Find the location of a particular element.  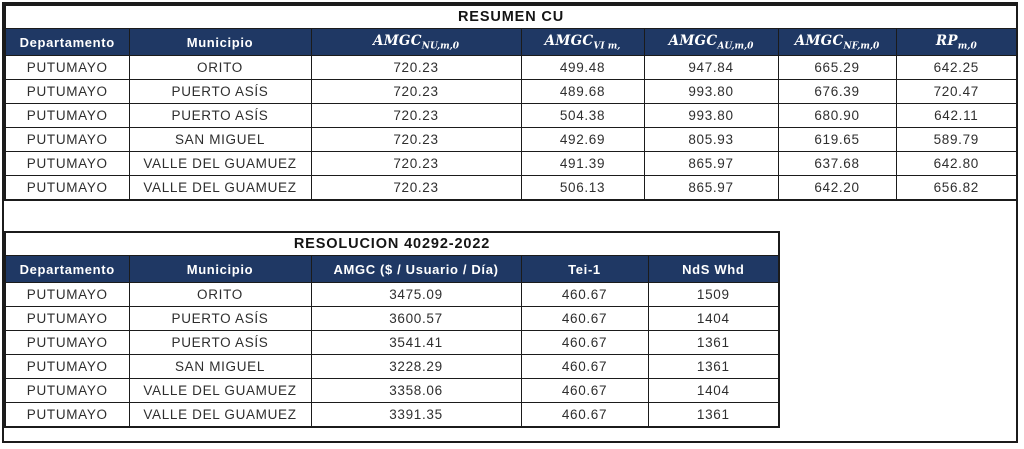

table-cell: 489.68 is located at coordinates (582, 91).